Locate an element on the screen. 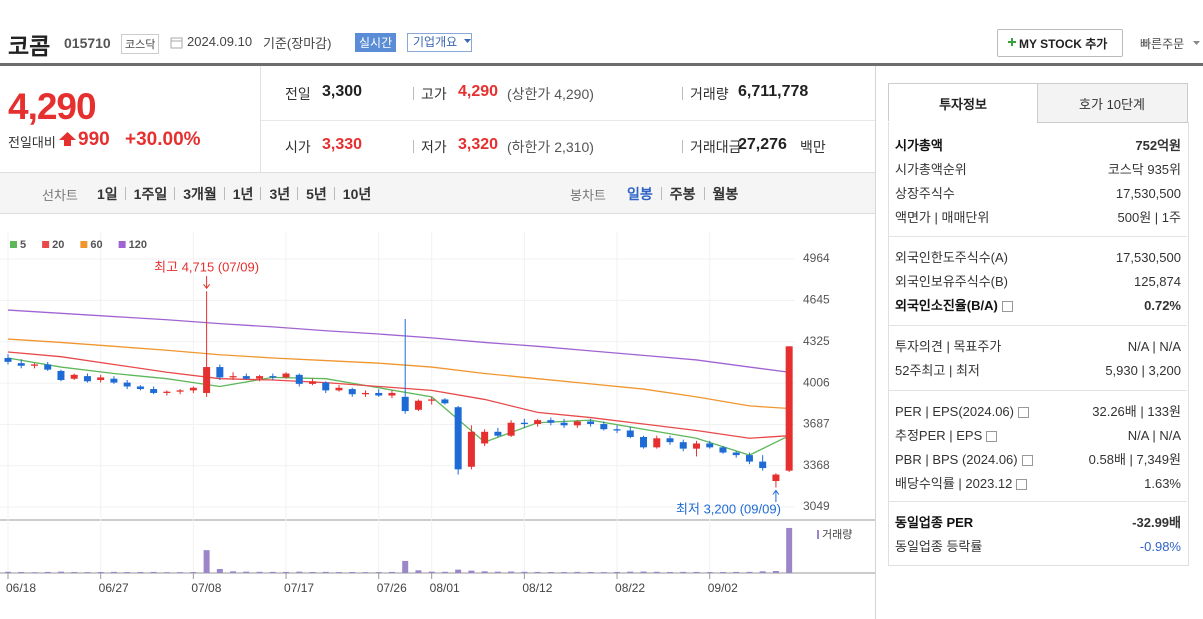 The image size is (1203, 619). tab-label: 투자정보 is located at coordinates (963, 104).